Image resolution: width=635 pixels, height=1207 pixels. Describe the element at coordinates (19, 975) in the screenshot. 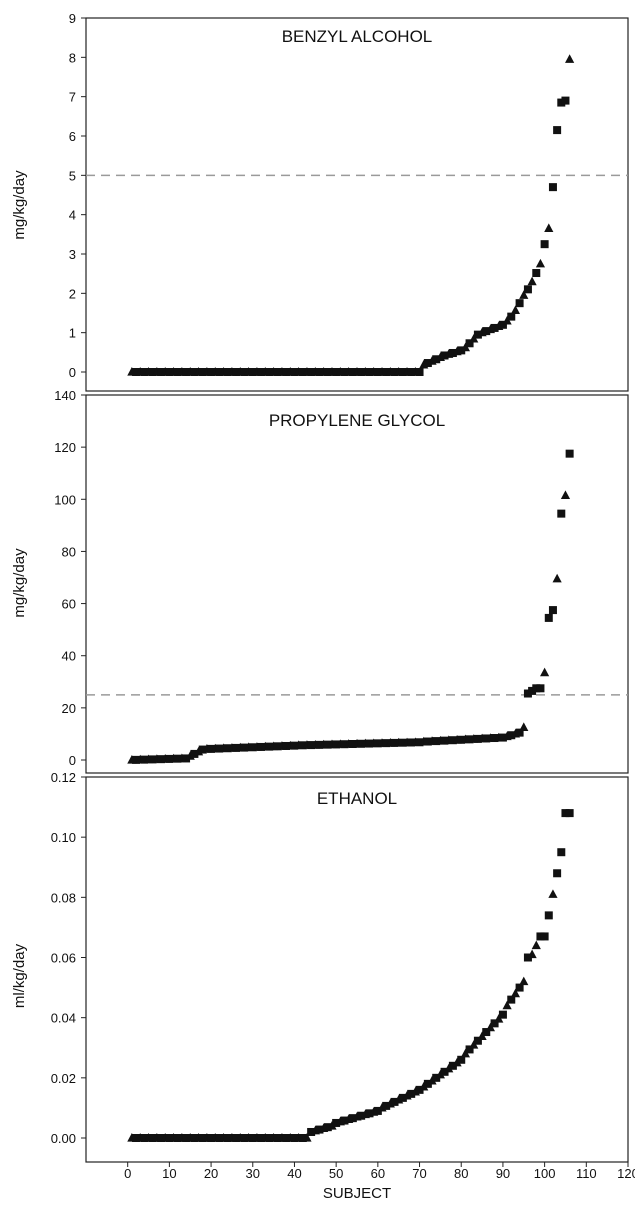

I see `y-axis-label: ml/kg/day` at that location.